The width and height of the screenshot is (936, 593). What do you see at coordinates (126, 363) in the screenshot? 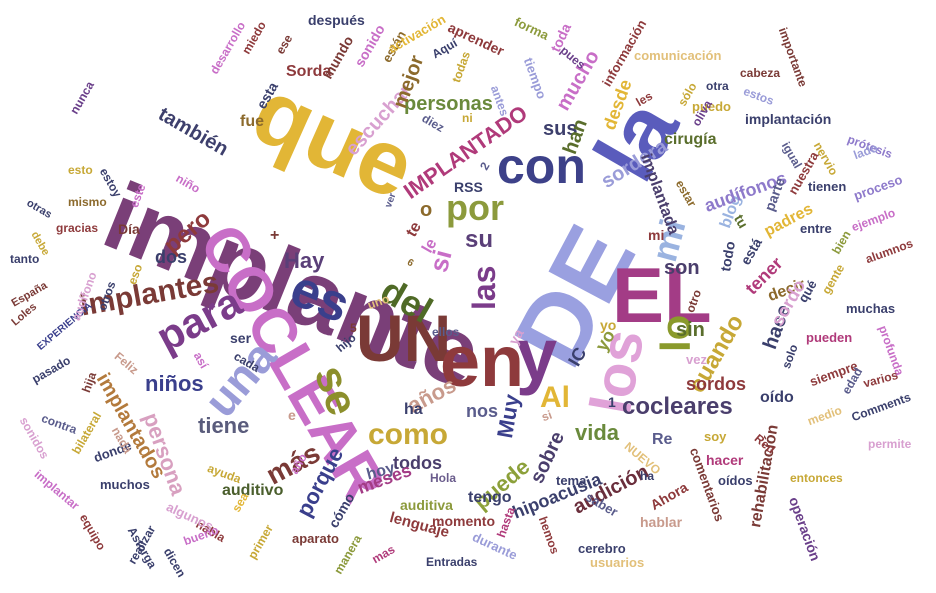
I see `word: Feliz` at bounding box center [126, 363].